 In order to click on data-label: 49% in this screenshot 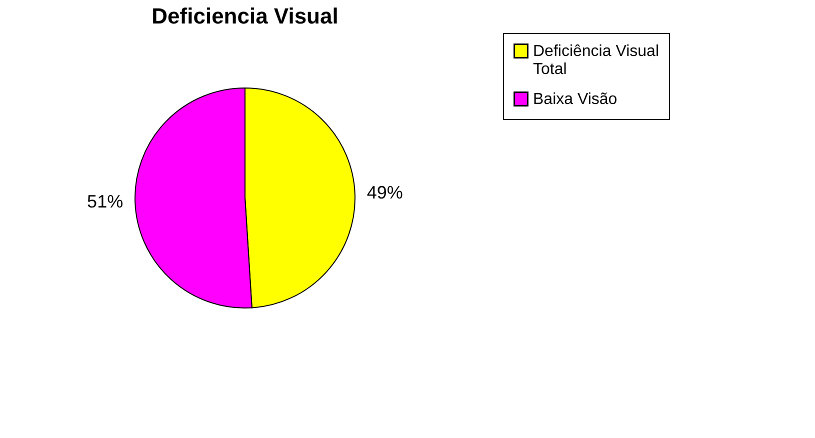, I will do `click(384, 192)`.